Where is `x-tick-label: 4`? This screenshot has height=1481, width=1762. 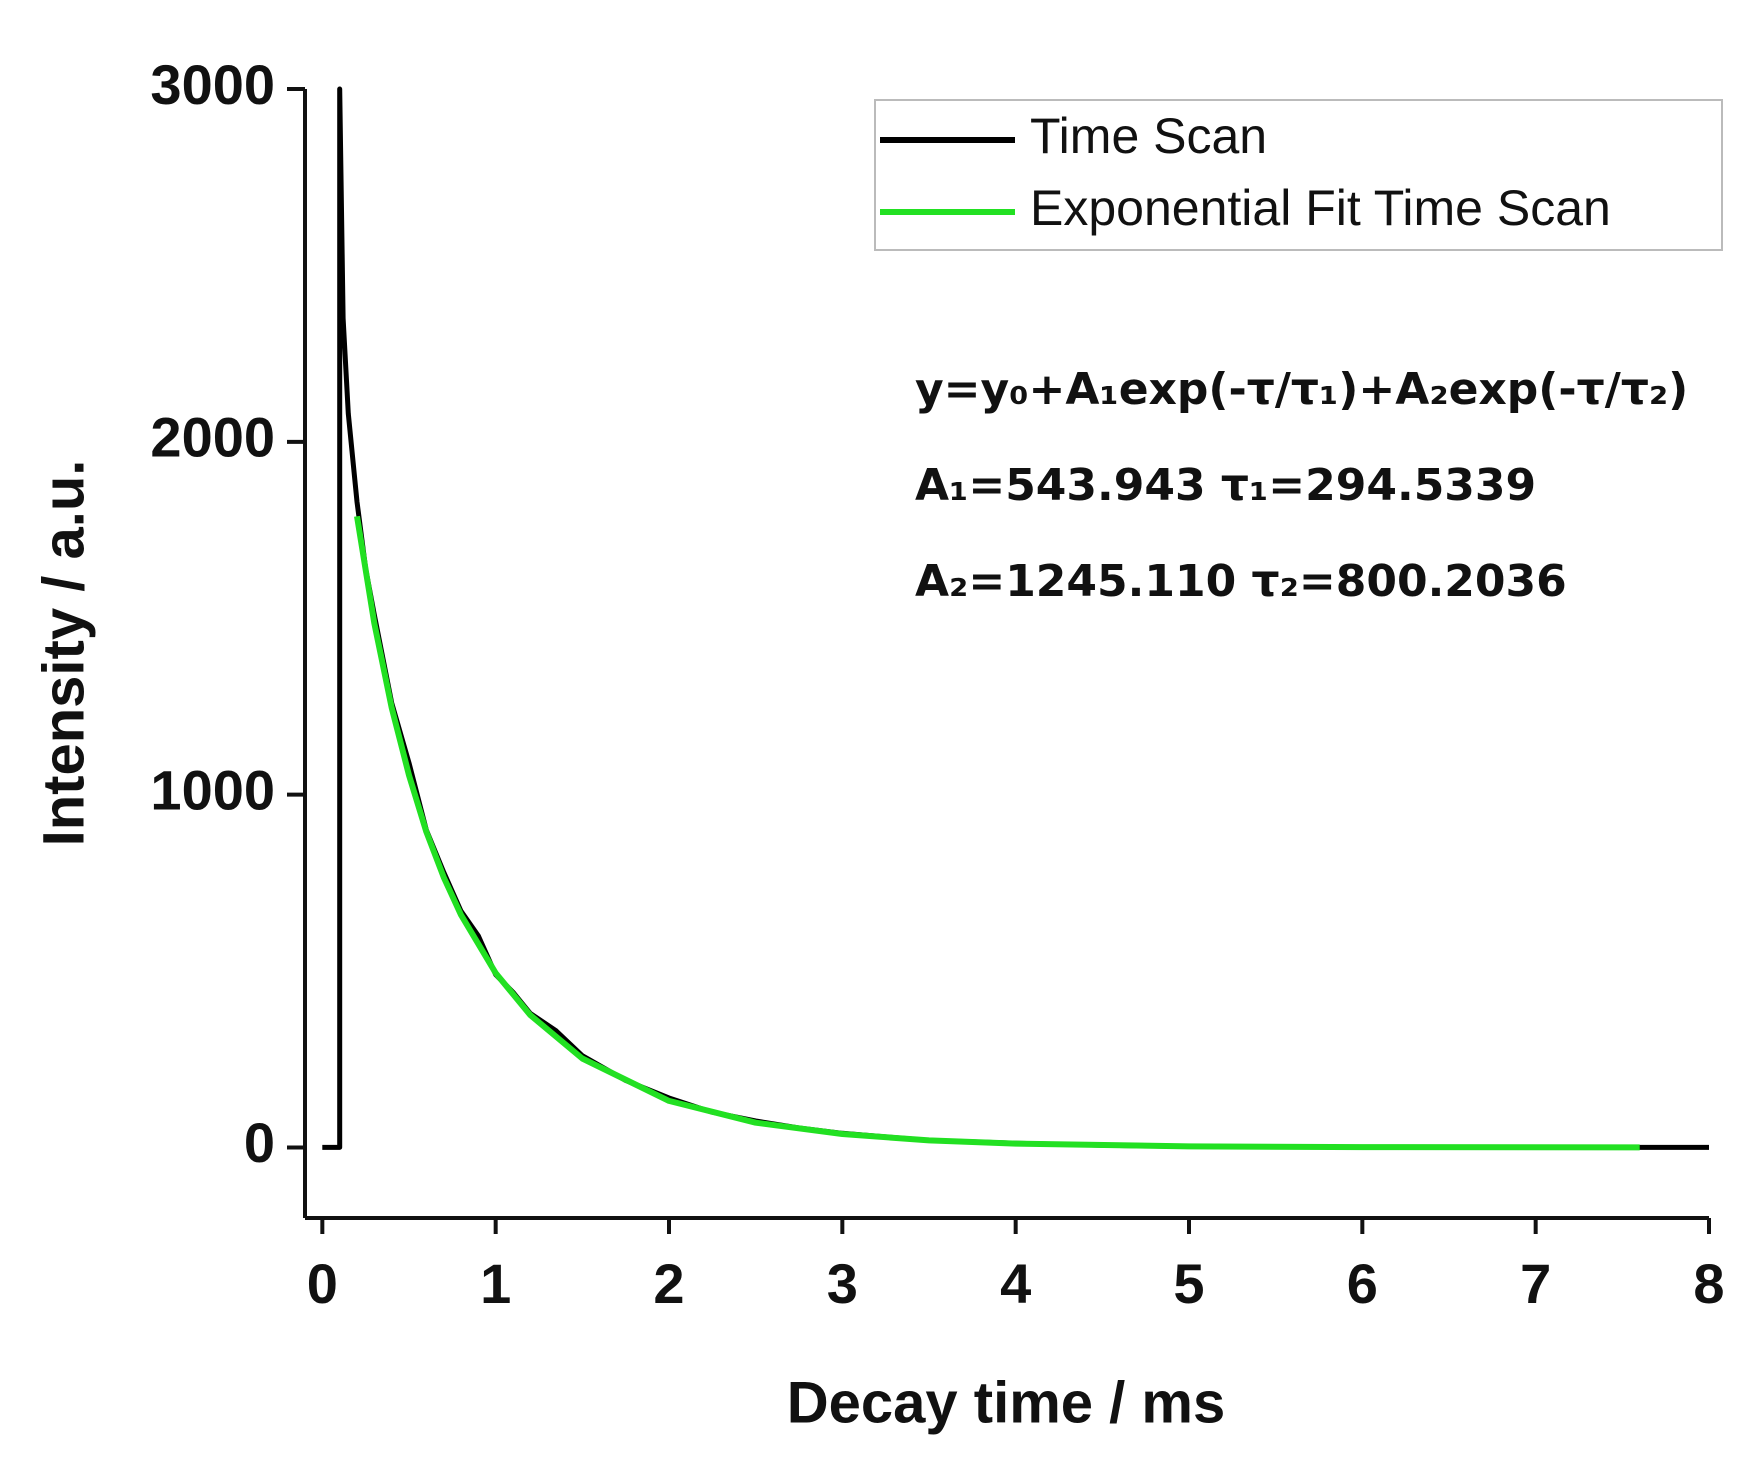 x-tick-label: 4 is located at coordinates (1015, 1283).